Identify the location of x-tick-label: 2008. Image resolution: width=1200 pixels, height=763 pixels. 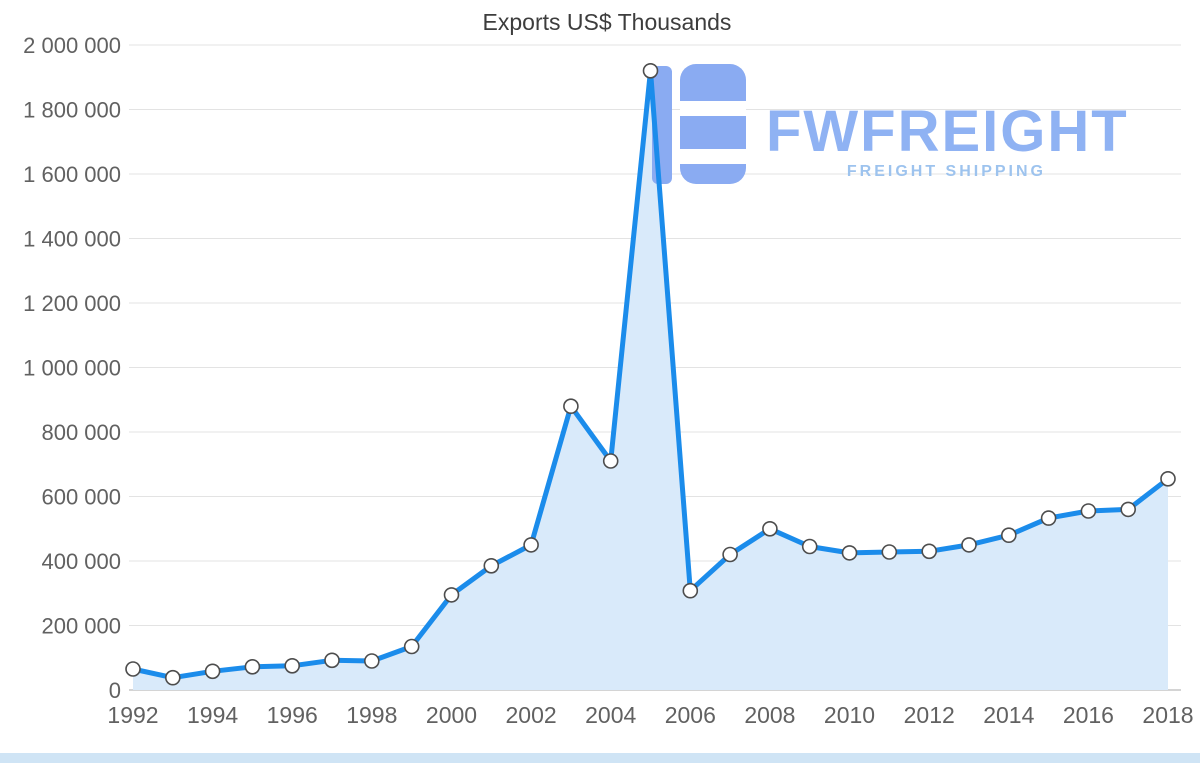
(769, 715).